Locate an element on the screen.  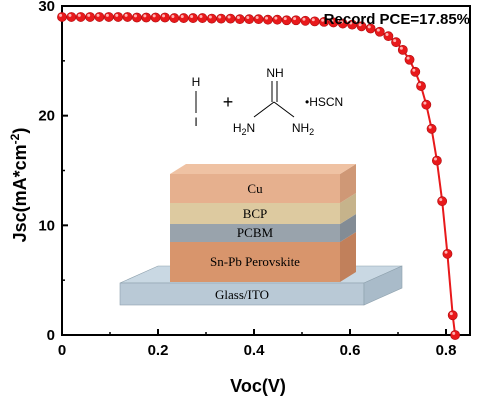
glass-side-face is located at coordinates (383, 285).